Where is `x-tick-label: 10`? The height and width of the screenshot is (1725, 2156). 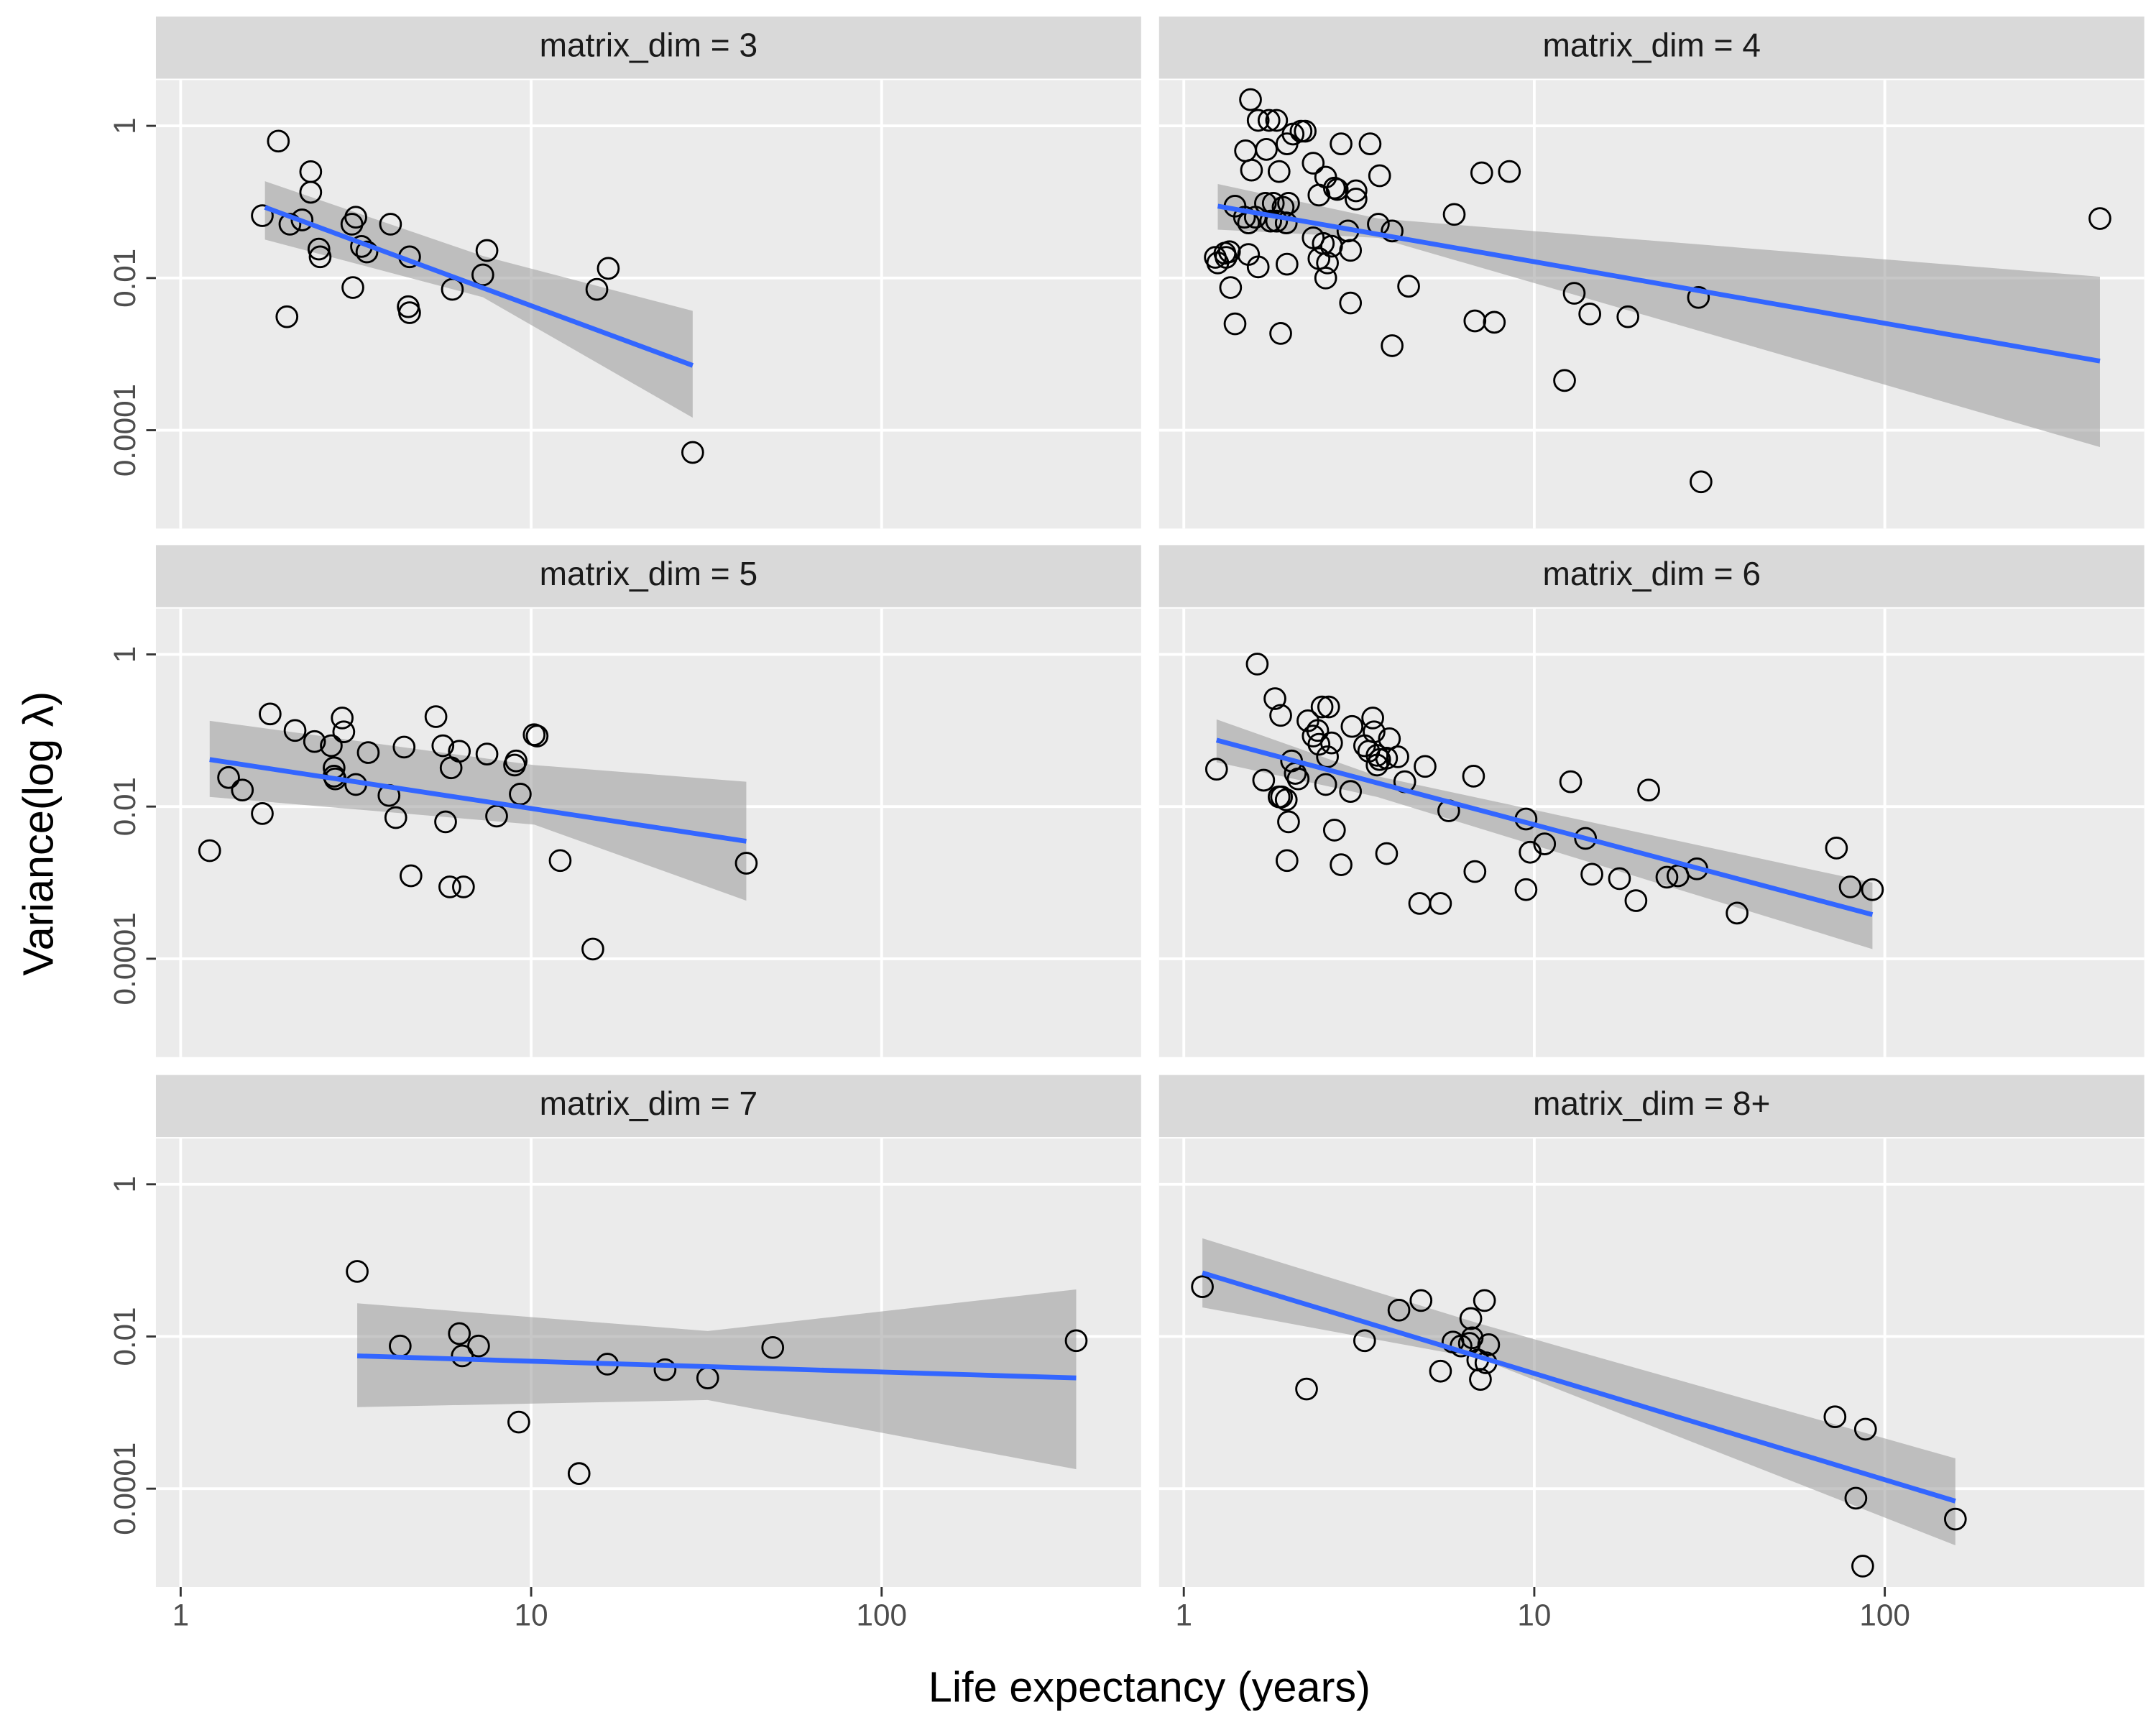 x-tick-label: 10 is located at coordinates (531, 1615).